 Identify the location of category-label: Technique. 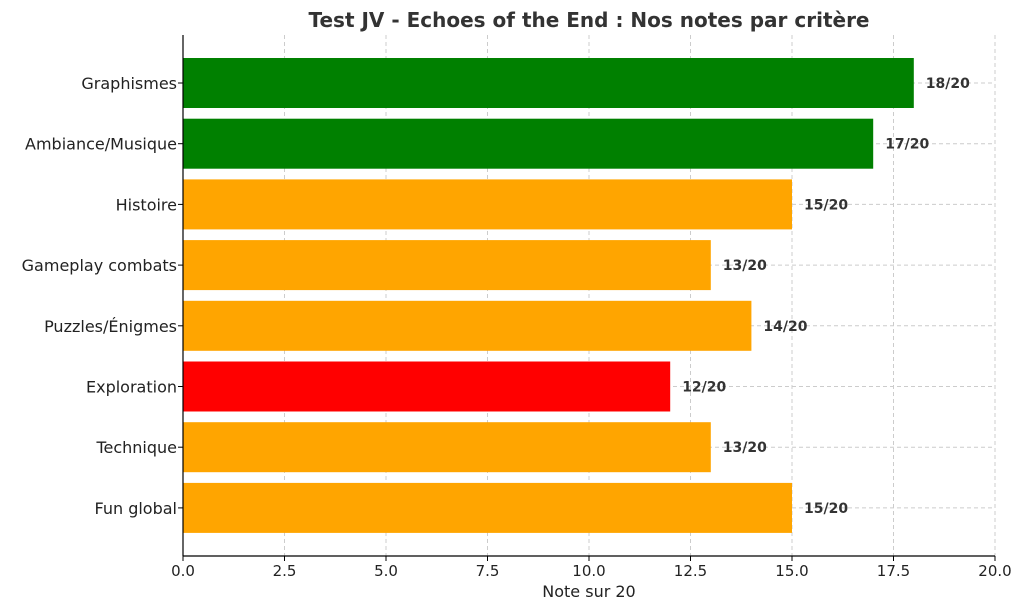
(136, 447).